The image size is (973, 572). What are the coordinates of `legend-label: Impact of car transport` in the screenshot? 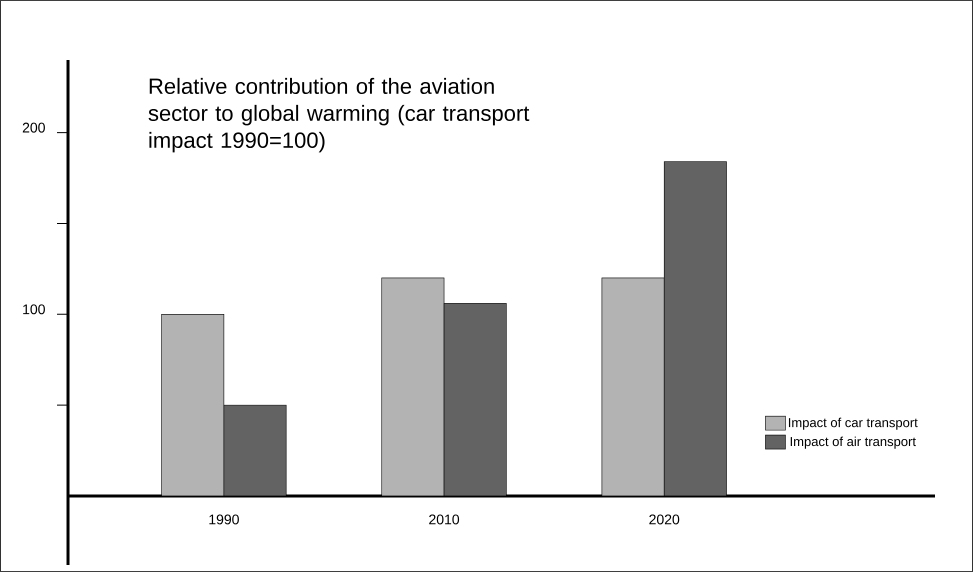 It's located at (853, 424).